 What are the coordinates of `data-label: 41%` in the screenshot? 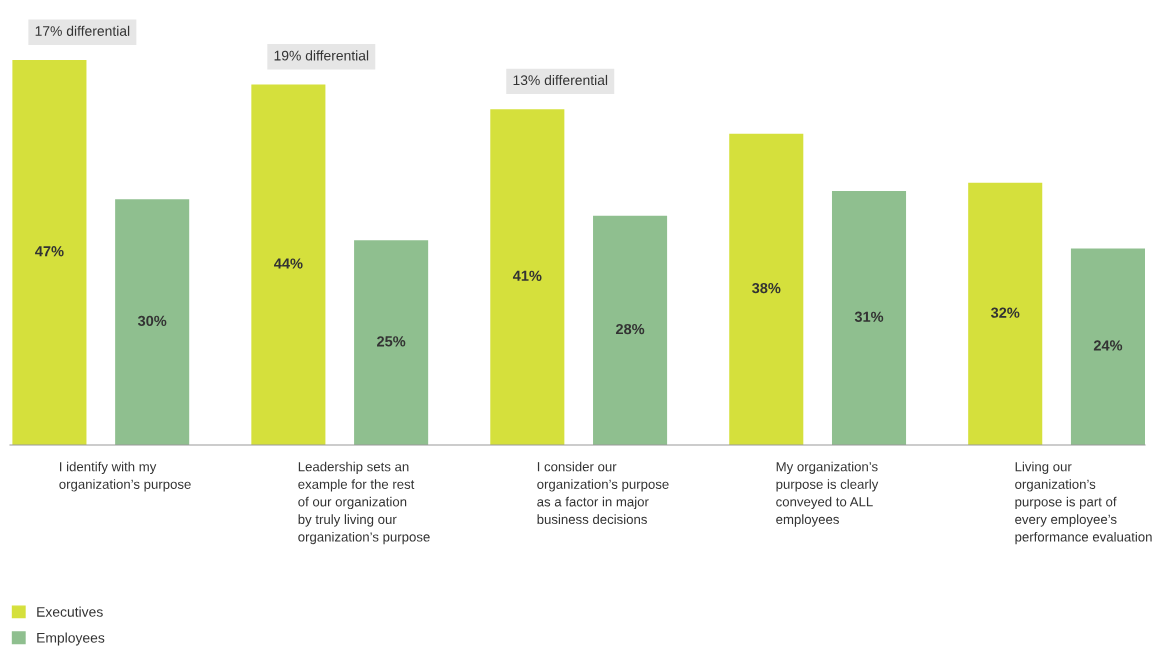 It's located at (527, 275).